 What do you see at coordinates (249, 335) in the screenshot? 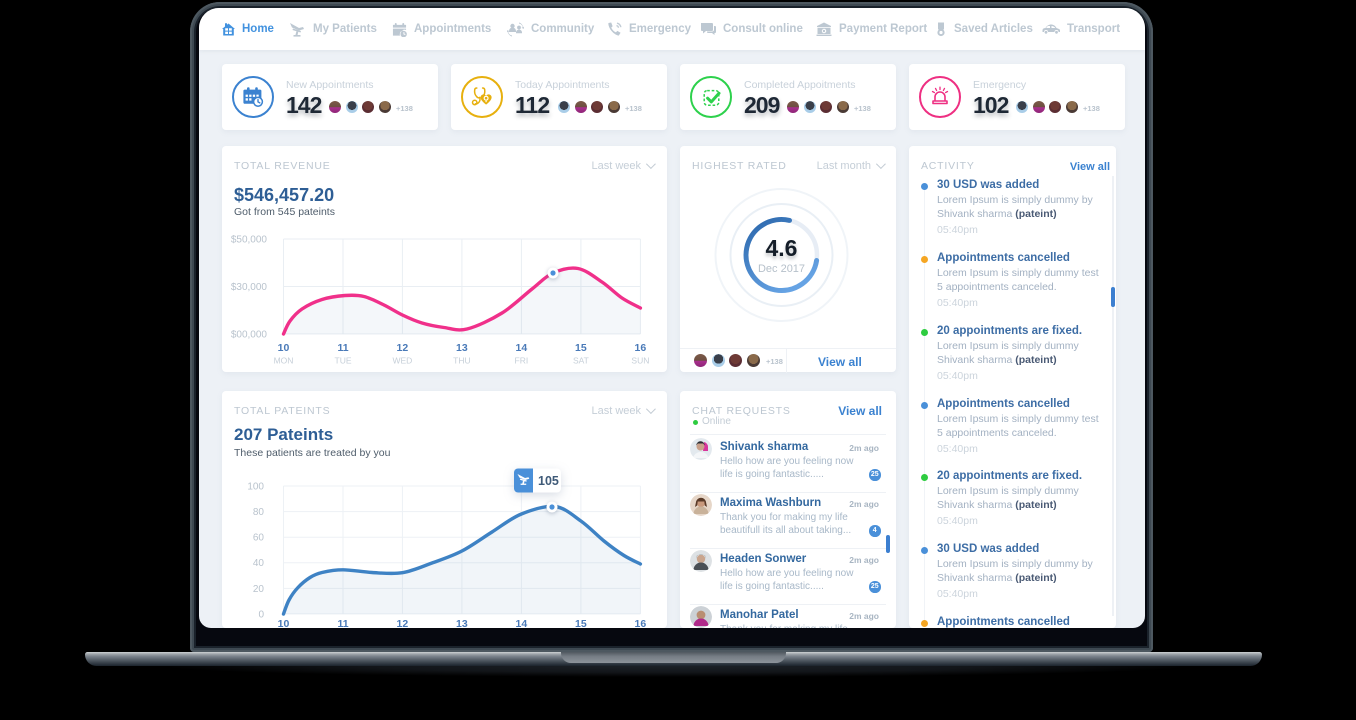
I see `svg-text: $00,000` at bounding box center [249, 335].